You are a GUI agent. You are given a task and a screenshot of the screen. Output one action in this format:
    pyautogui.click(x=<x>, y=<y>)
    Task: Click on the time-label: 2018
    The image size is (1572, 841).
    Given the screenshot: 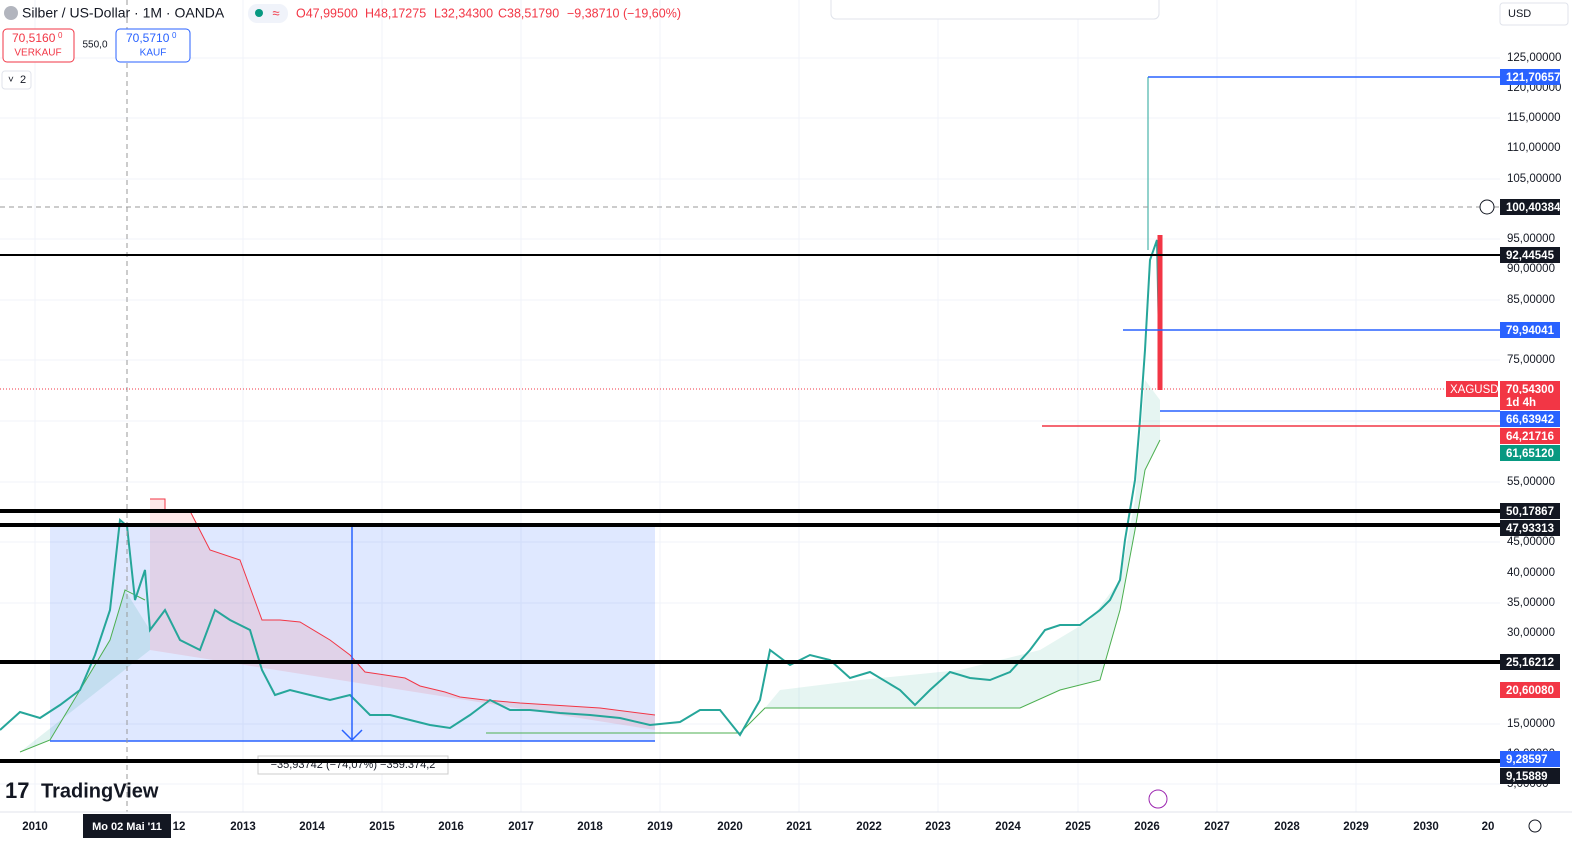 What is the action you would take?
    pyautogui.click(x=590, y=827)
    